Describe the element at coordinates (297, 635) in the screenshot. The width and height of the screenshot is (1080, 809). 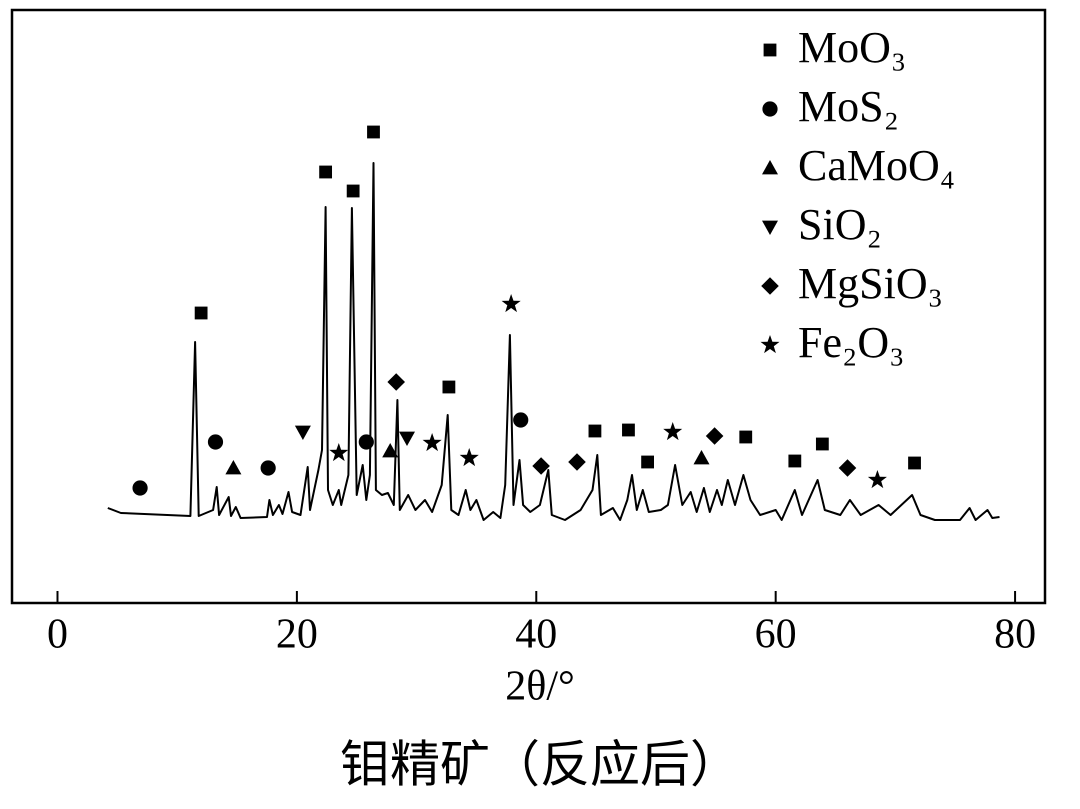
I see `x-tick-label: 20` at that location.